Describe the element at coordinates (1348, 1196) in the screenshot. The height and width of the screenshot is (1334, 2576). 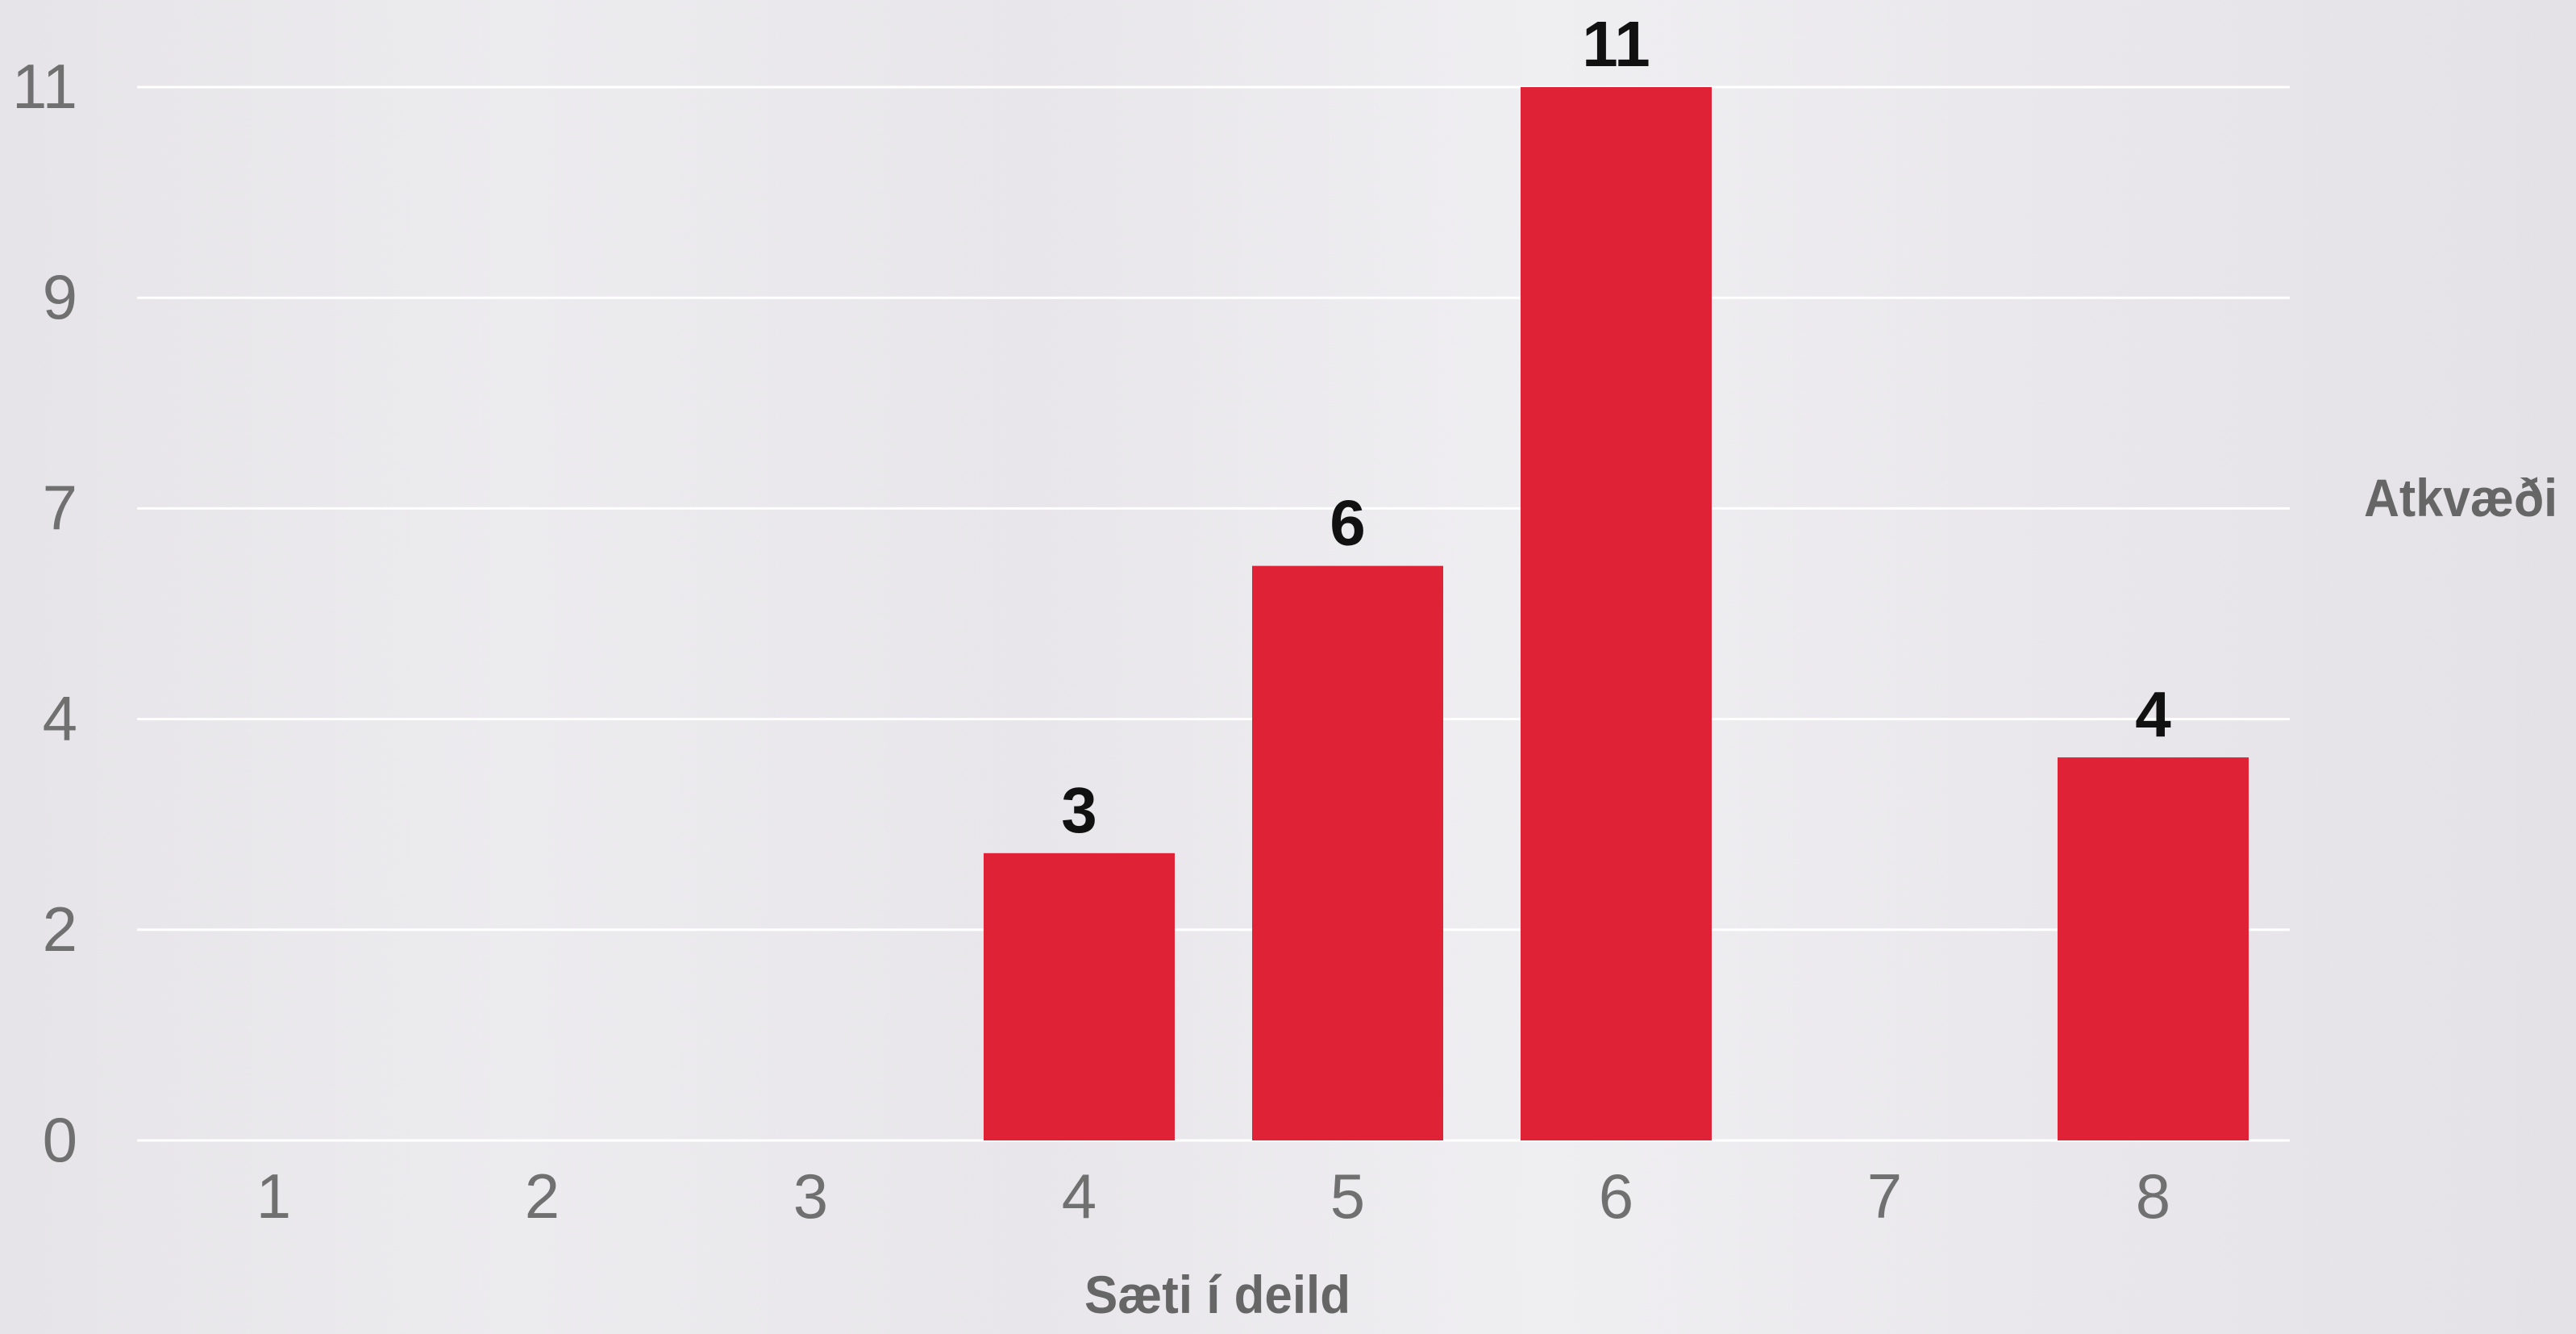
I see `x-tick-label: 5` at that location.